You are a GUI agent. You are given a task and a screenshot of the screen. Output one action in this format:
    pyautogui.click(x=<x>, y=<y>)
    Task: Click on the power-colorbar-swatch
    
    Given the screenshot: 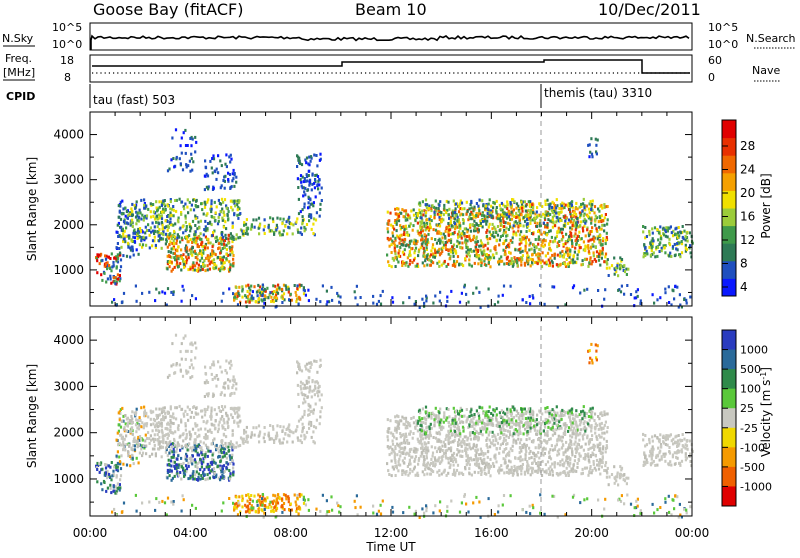 What is the action you would take?
    pyautogui.click(x=729, y=182)
    